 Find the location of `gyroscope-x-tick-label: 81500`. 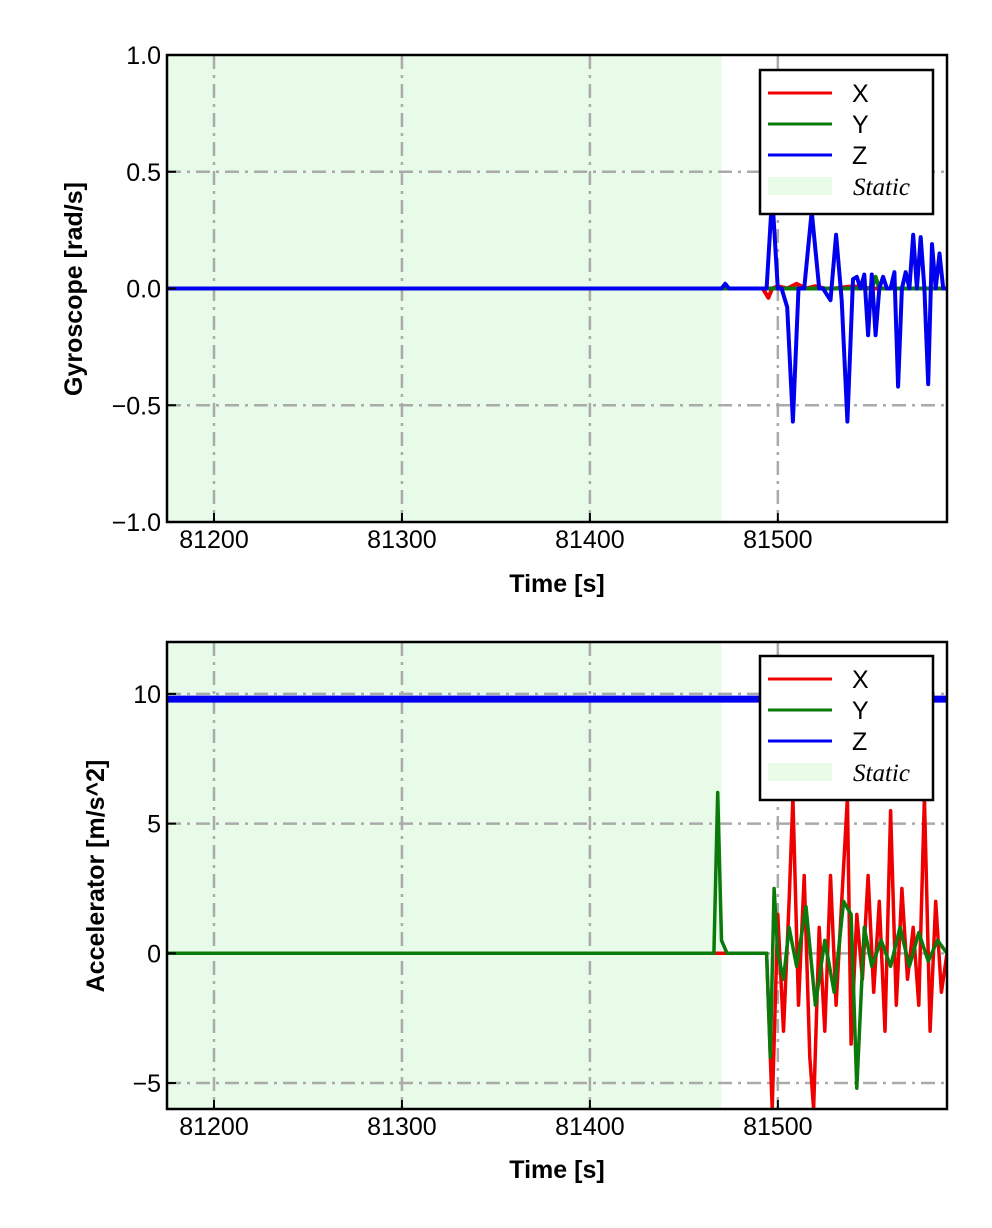

gyroscope-x-tick-label: 81500 is located at coordinates (778, 540).